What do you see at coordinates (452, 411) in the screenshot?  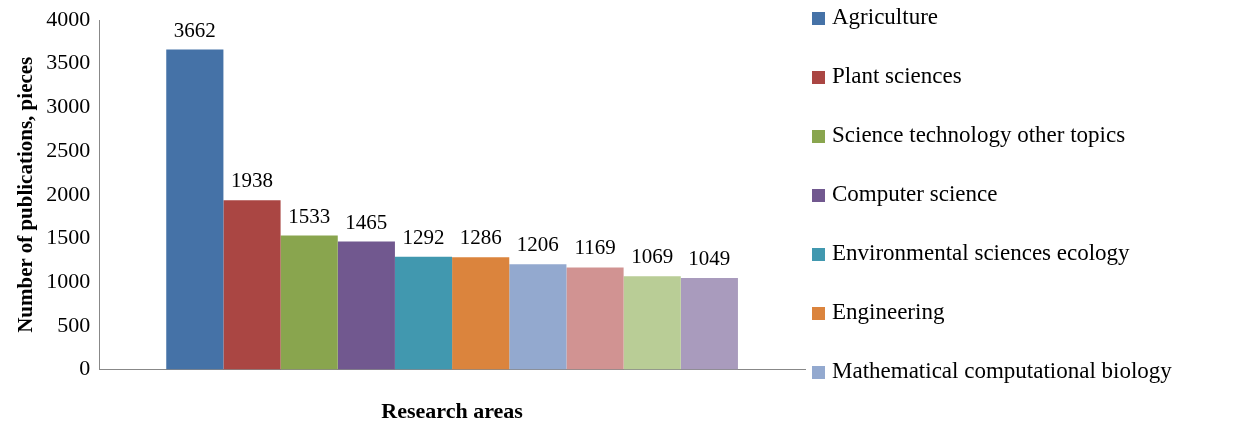 I see `x-axis-title: Research areas` at bounding box center [452, 411].